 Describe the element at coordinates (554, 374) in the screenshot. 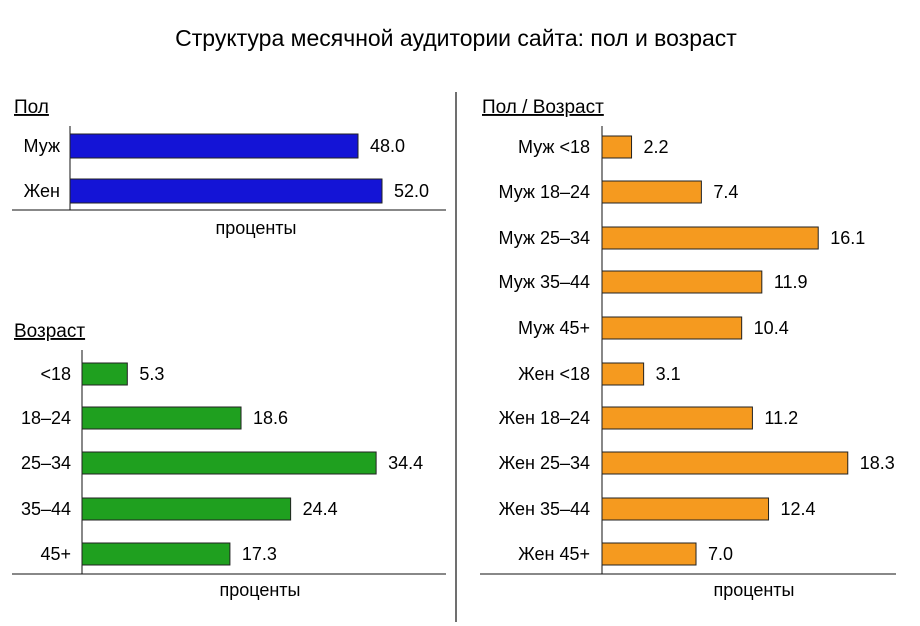

I see `category-label: Жен <18` at that location.